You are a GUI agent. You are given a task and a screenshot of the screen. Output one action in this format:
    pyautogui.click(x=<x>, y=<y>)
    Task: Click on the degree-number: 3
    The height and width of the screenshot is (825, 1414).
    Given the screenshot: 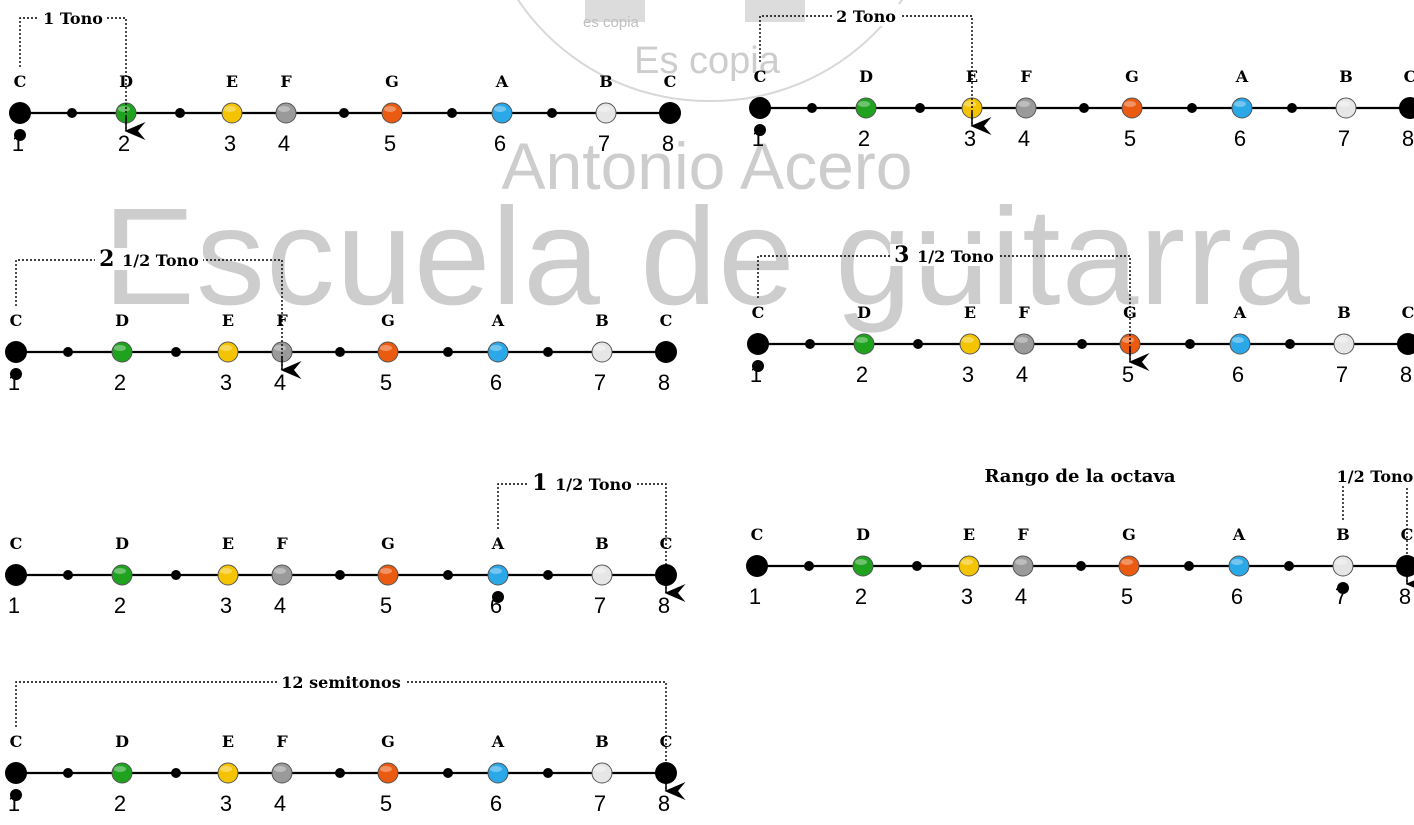 What is the action you would take?
    pyautogui.click(x=226, y=382)
    